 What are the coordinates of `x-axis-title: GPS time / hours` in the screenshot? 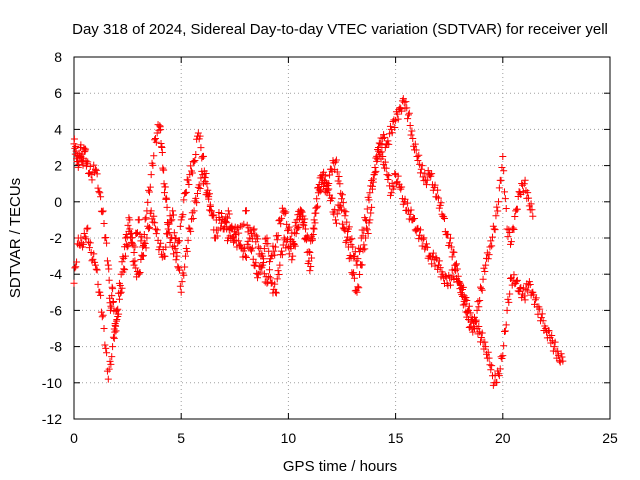 It's located at (340, 466).